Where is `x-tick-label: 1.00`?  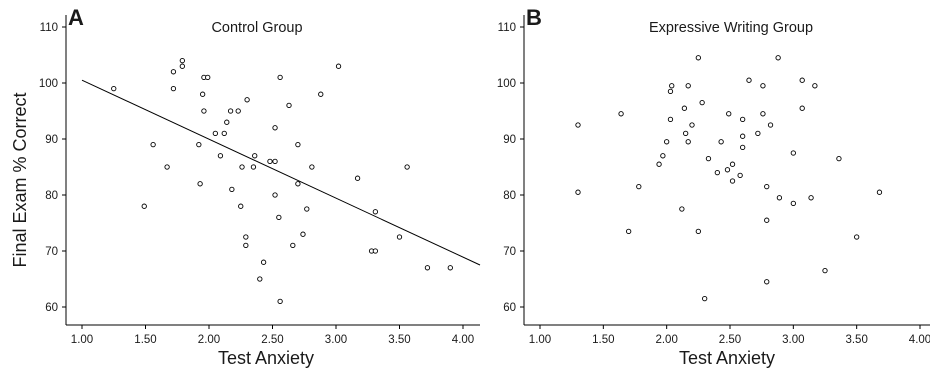
x-tick-label: 1.00 is located at coordinates (82, 340).